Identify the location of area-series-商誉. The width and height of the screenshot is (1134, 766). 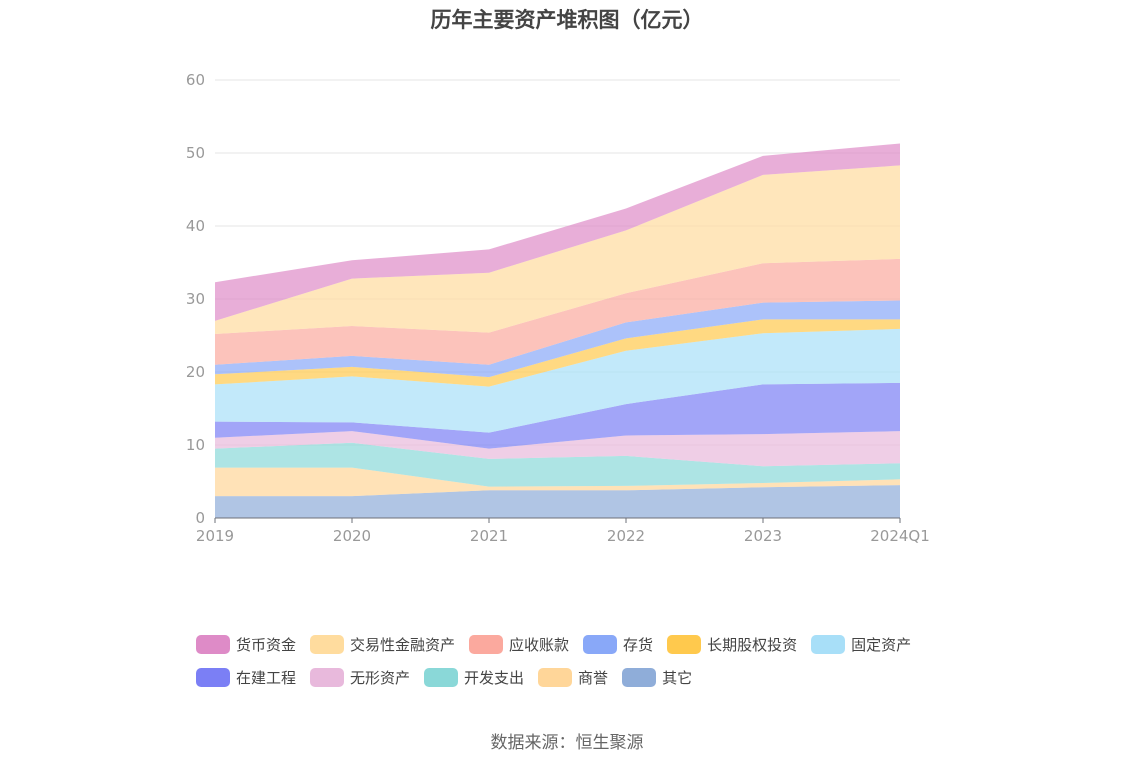
(557, 482).